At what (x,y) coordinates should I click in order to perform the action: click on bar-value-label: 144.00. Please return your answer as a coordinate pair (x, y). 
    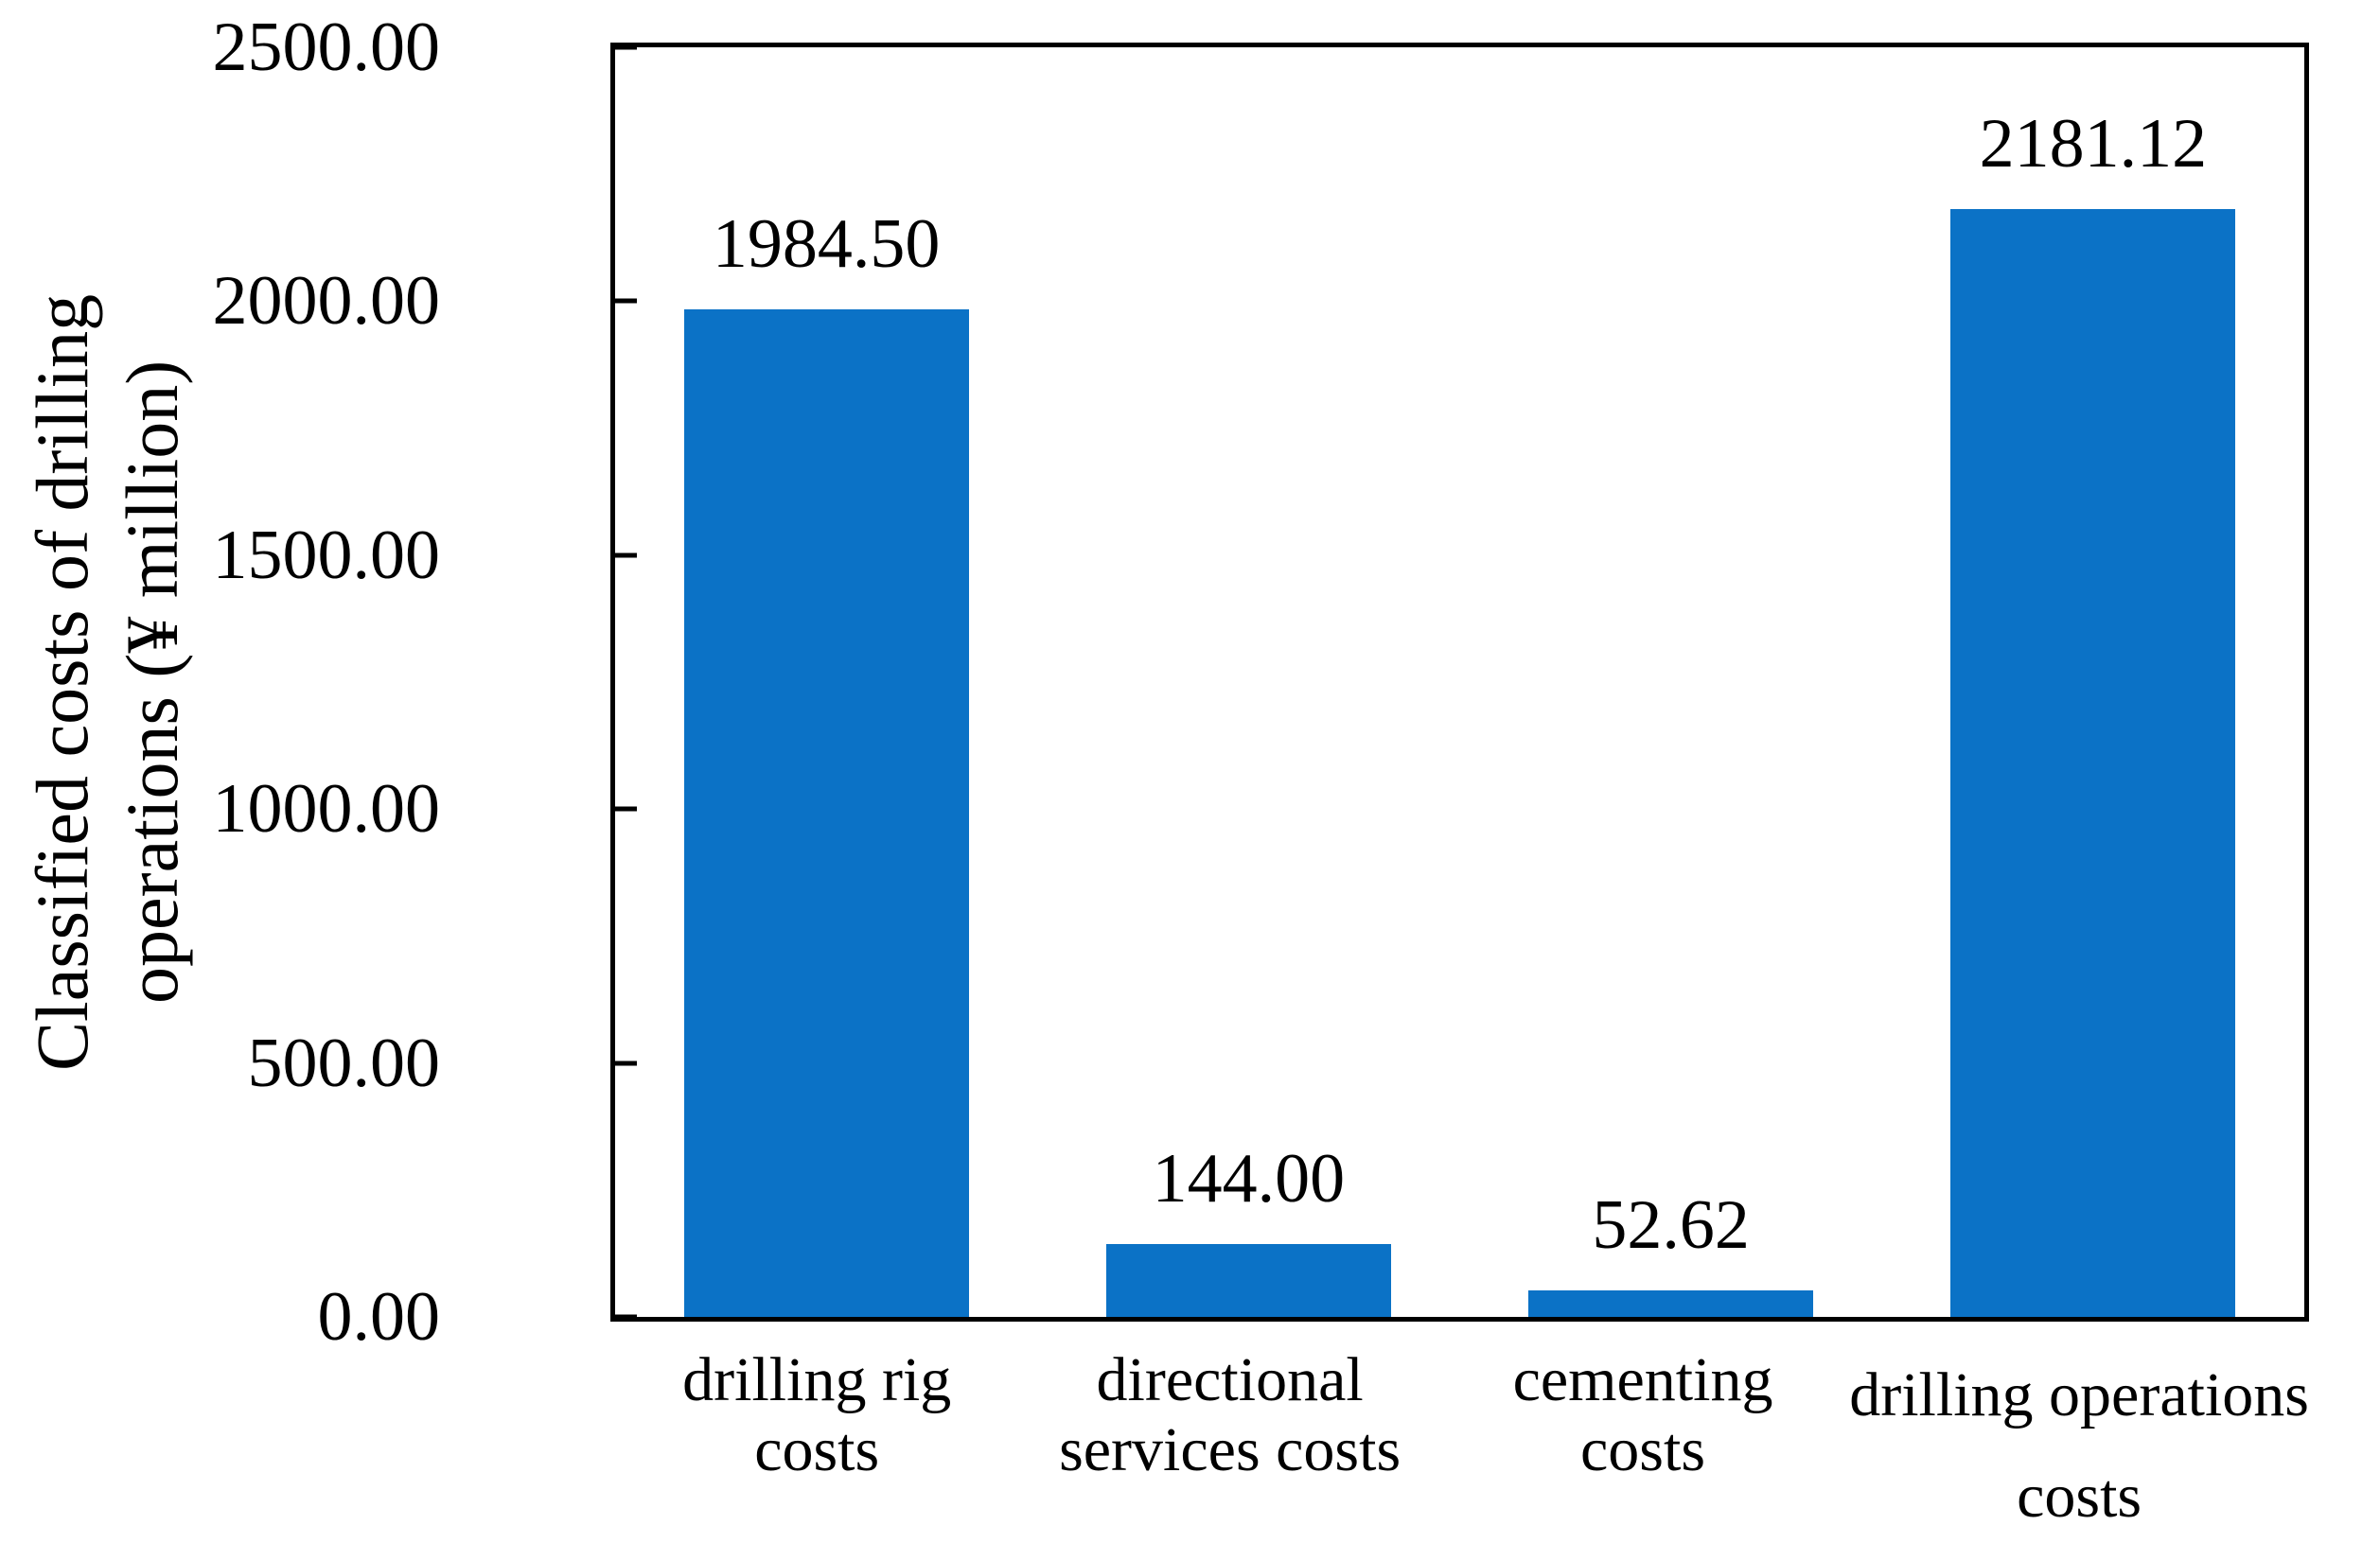
    Looking at the image, I should click on (1249, 1178).